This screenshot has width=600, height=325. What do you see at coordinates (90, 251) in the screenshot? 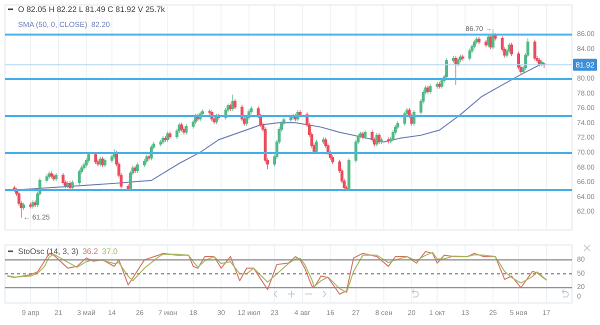
I see `annotation: 36.2` at bounding box center [90, 251].